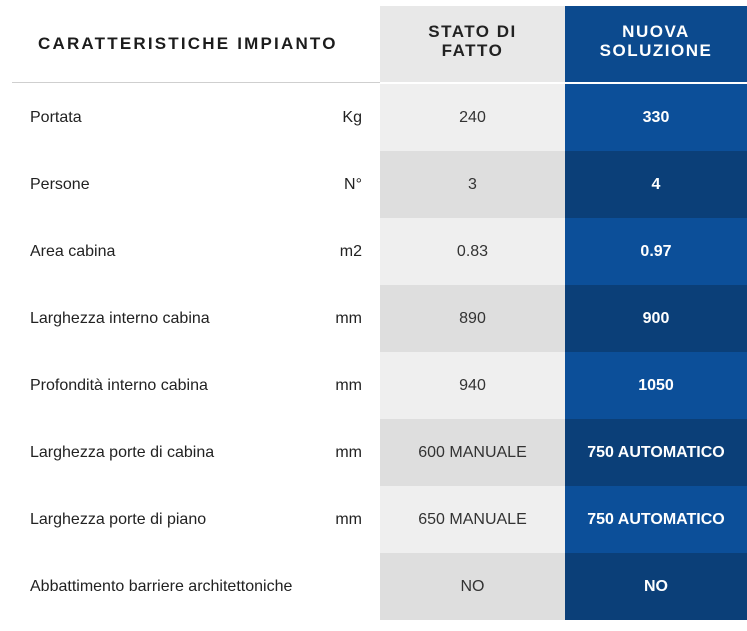  Describe the element at coordinates (472, 31) in the screenshot. I see `header-current-line1: STATO DI` at that location.